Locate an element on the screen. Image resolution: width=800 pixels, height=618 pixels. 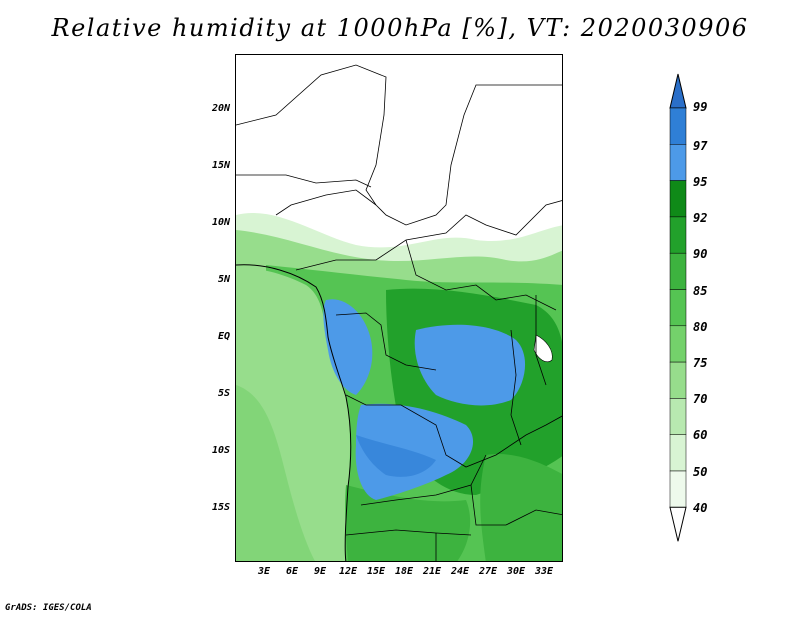
lat-tick-label: 5N is located at coordinates (223, 279).